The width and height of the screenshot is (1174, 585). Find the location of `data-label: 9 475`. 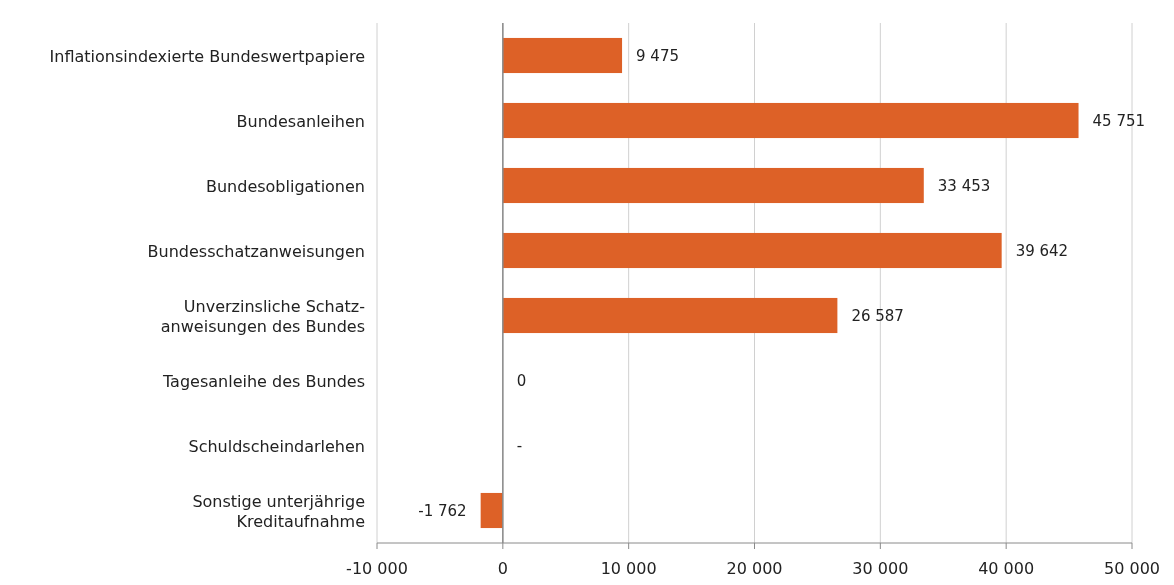

data-label: 9 475 is located at coordinates (658, 55).